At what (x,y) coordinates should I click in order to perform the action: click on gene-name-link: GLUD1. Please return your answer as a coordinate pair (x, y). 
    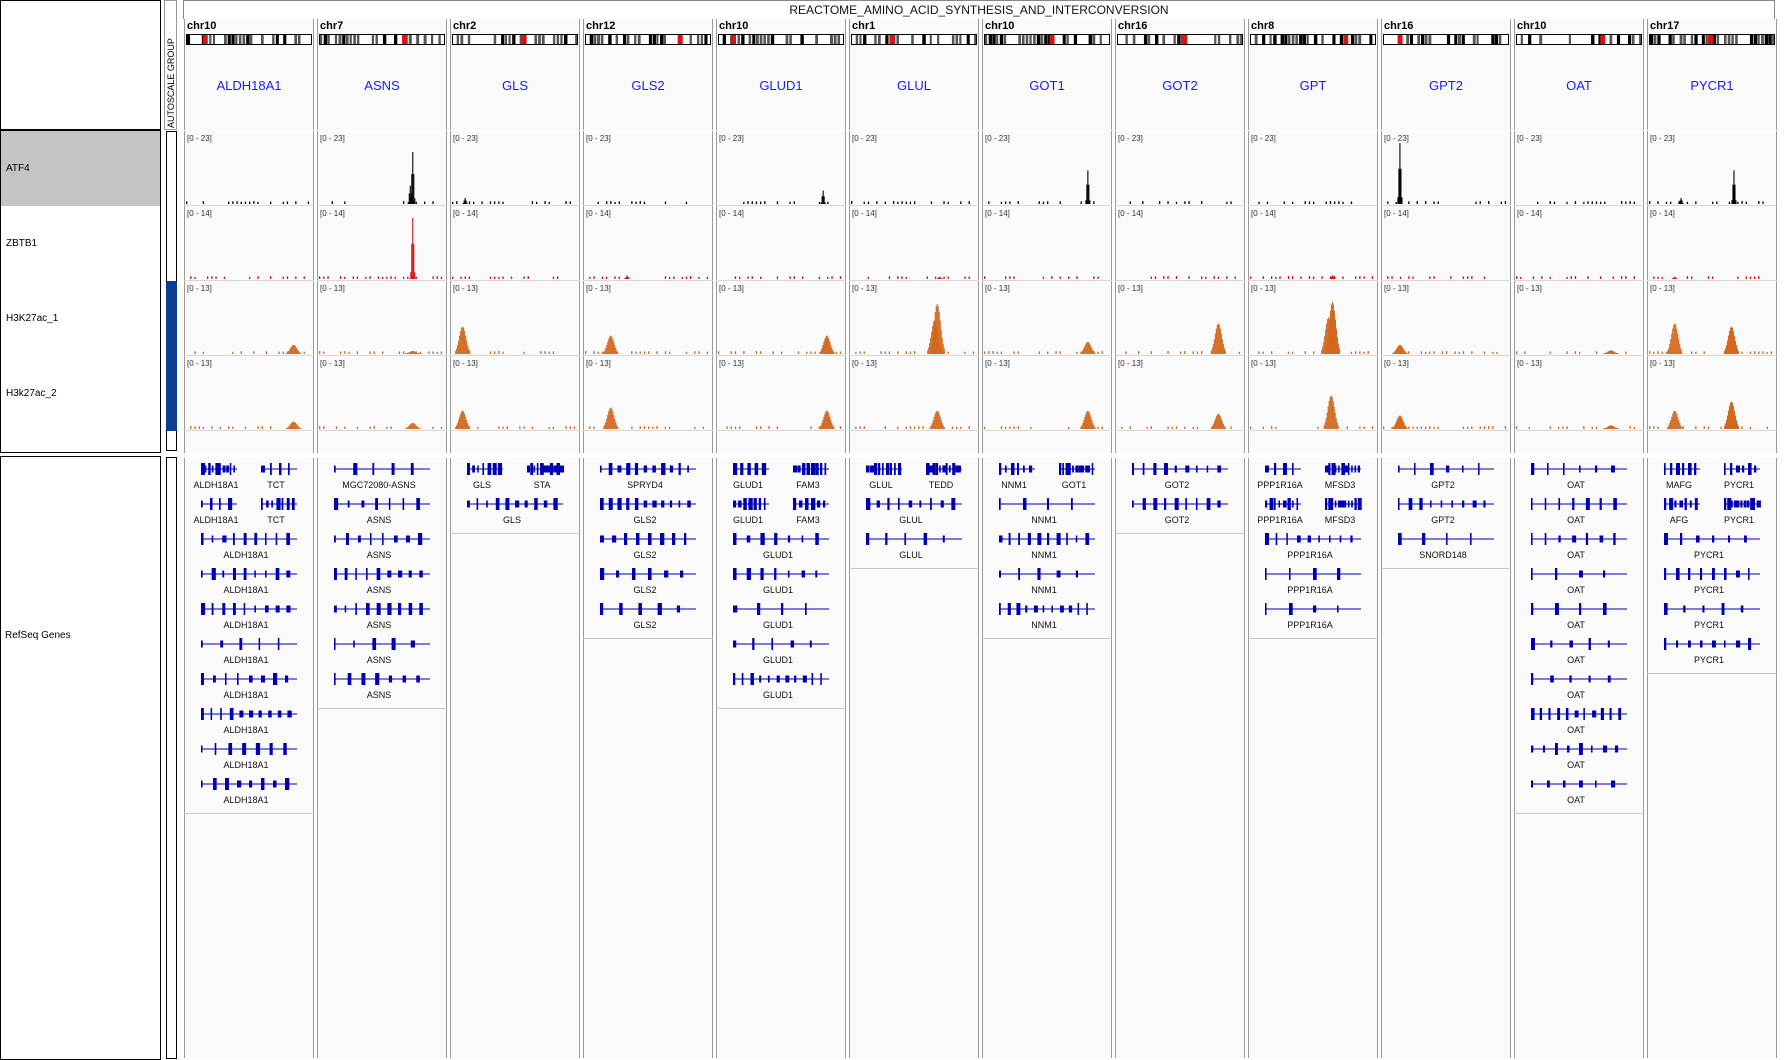
    Looking at the image, I should click on (781, 85).